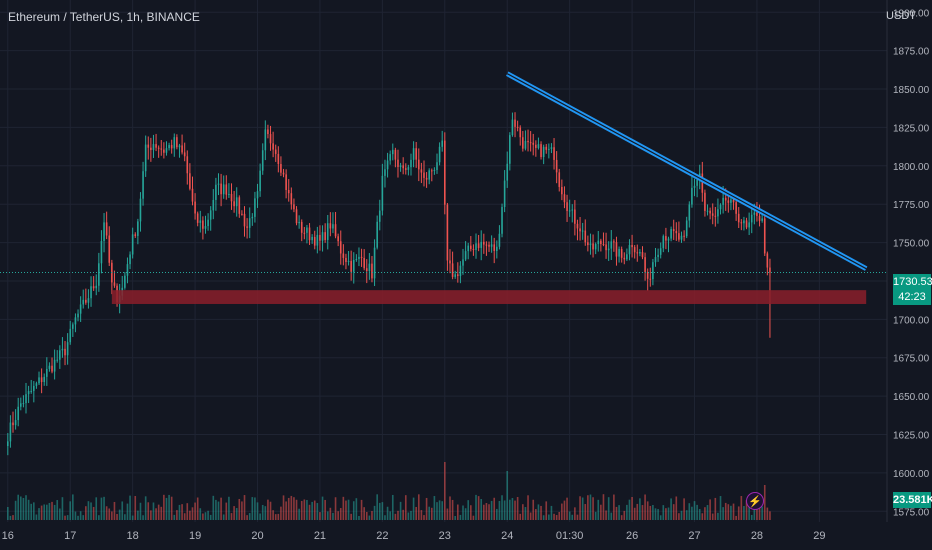 The image size is (932, 550). I want to click on volume-bars, so click(388, 491).